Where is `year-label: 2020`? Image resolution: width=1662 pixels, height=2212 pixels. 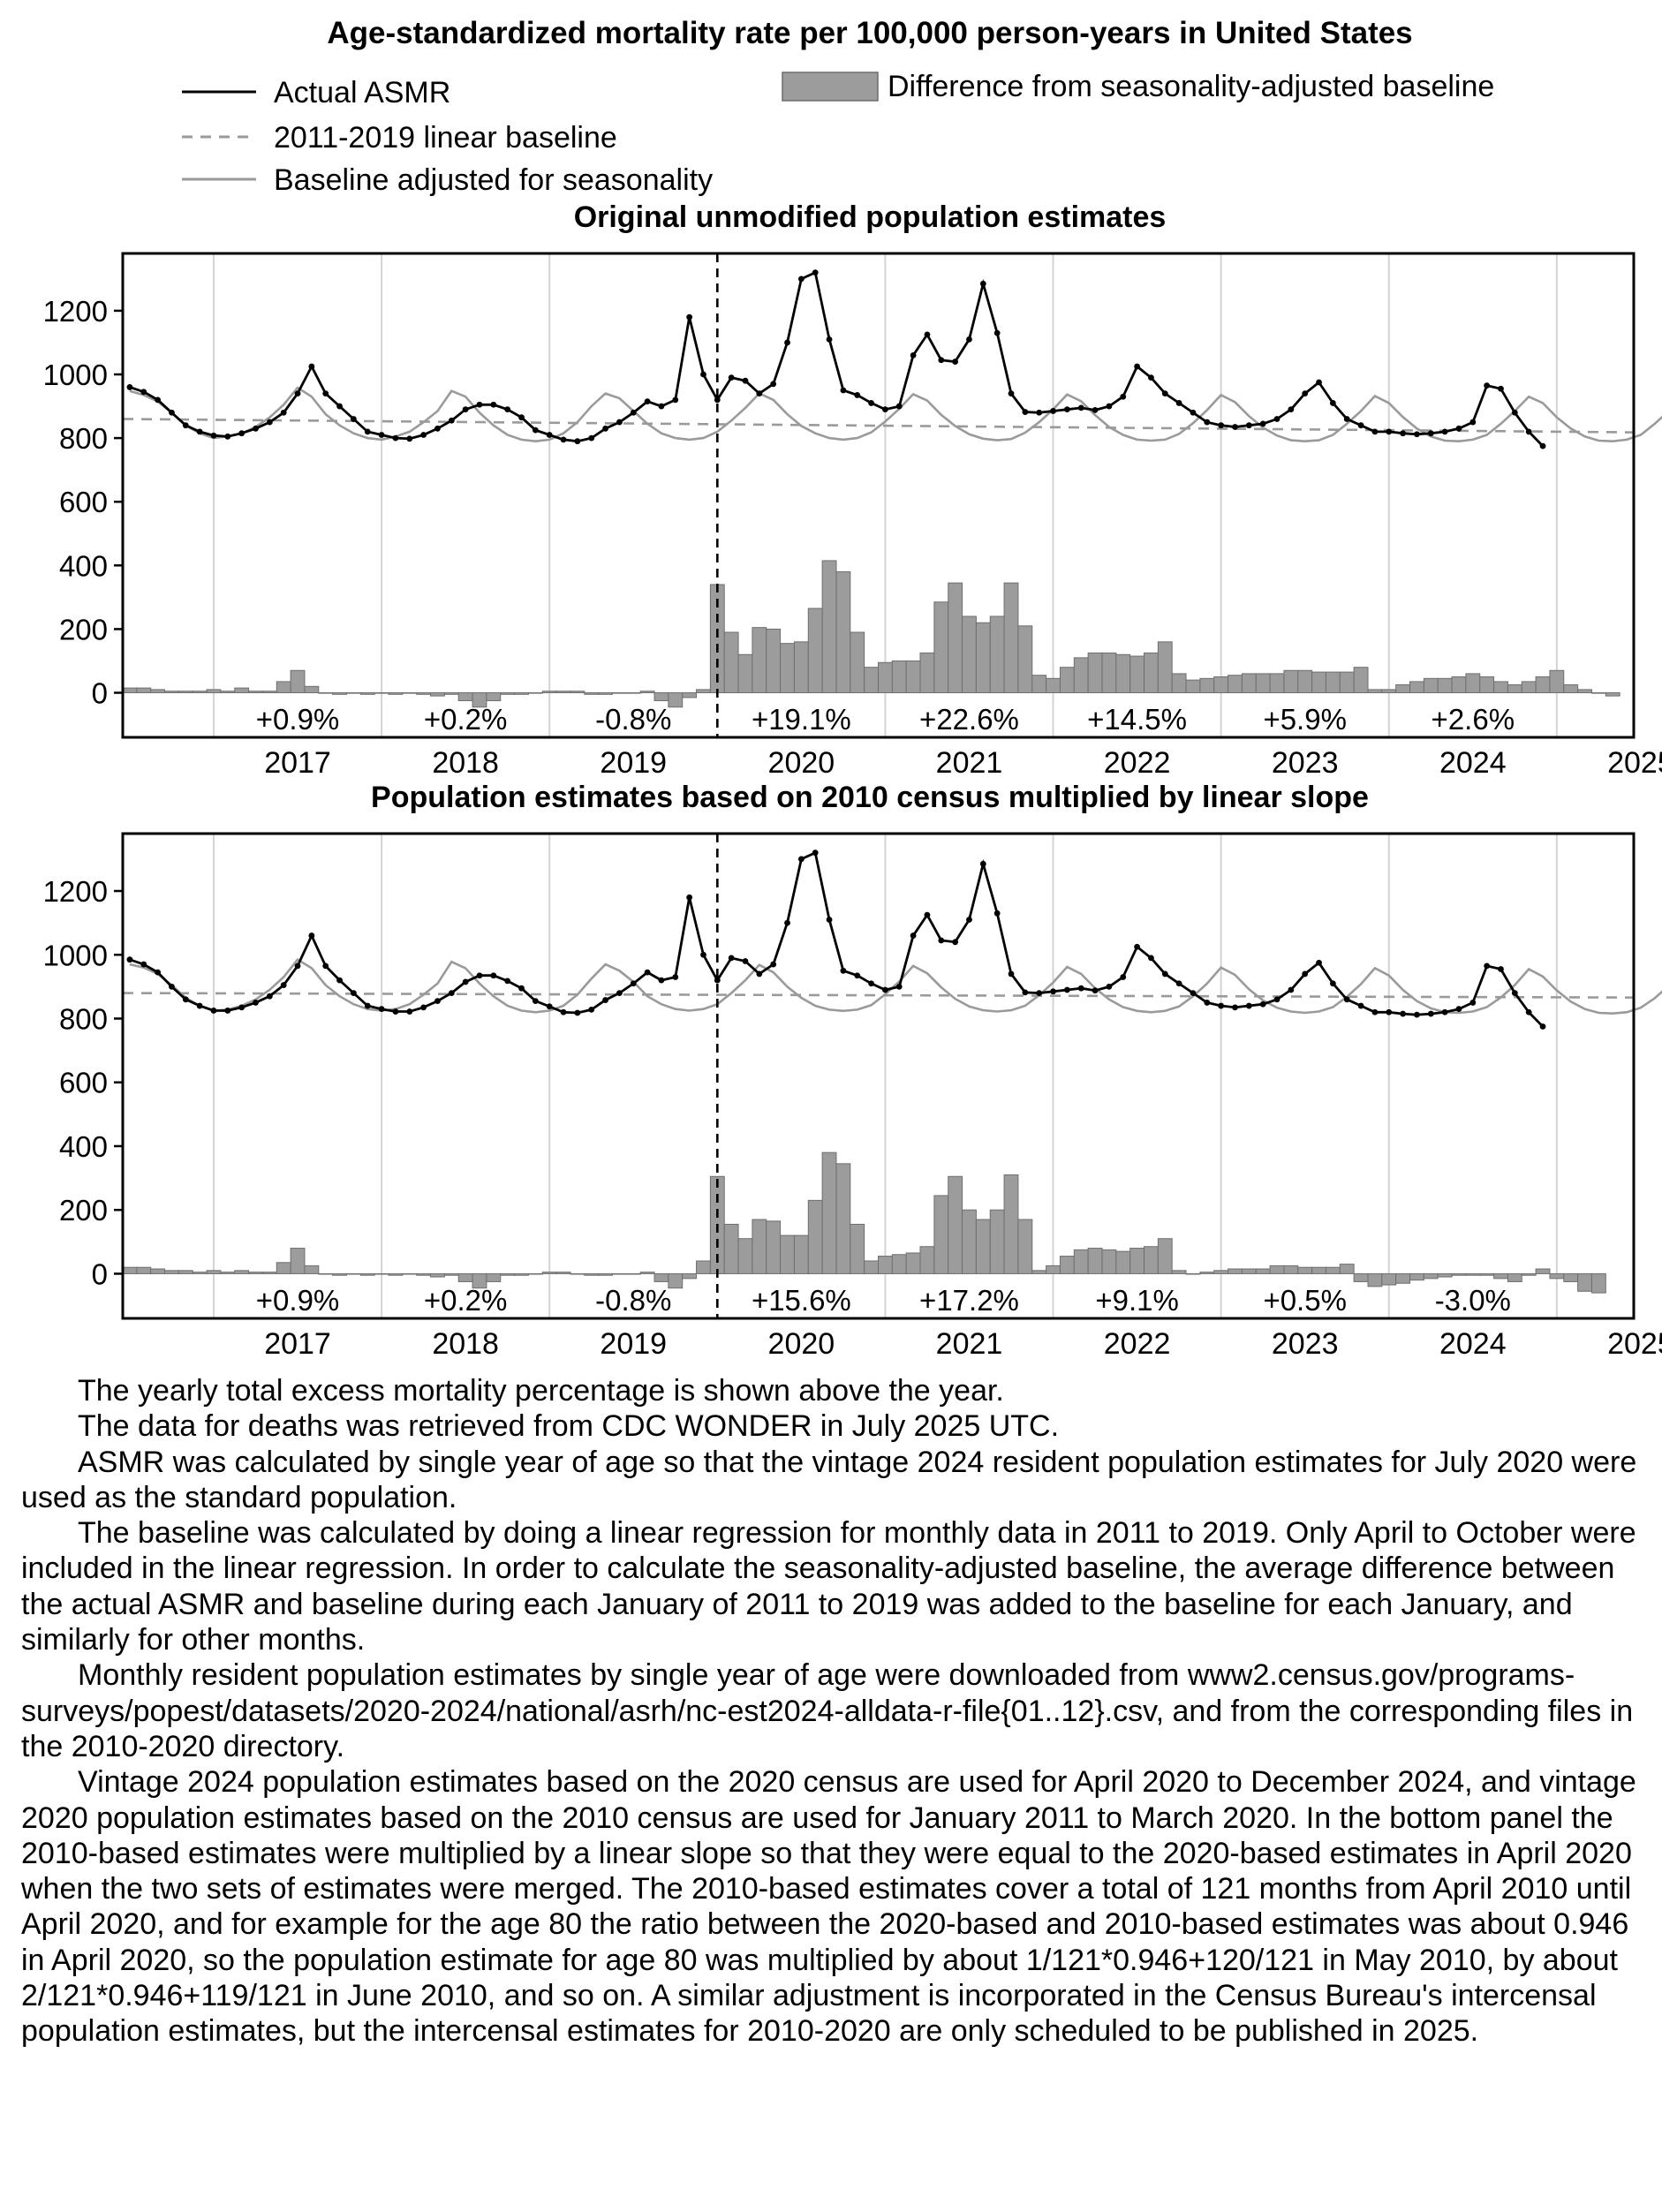 year-label: 2020 is located at coordinates (801, 763).